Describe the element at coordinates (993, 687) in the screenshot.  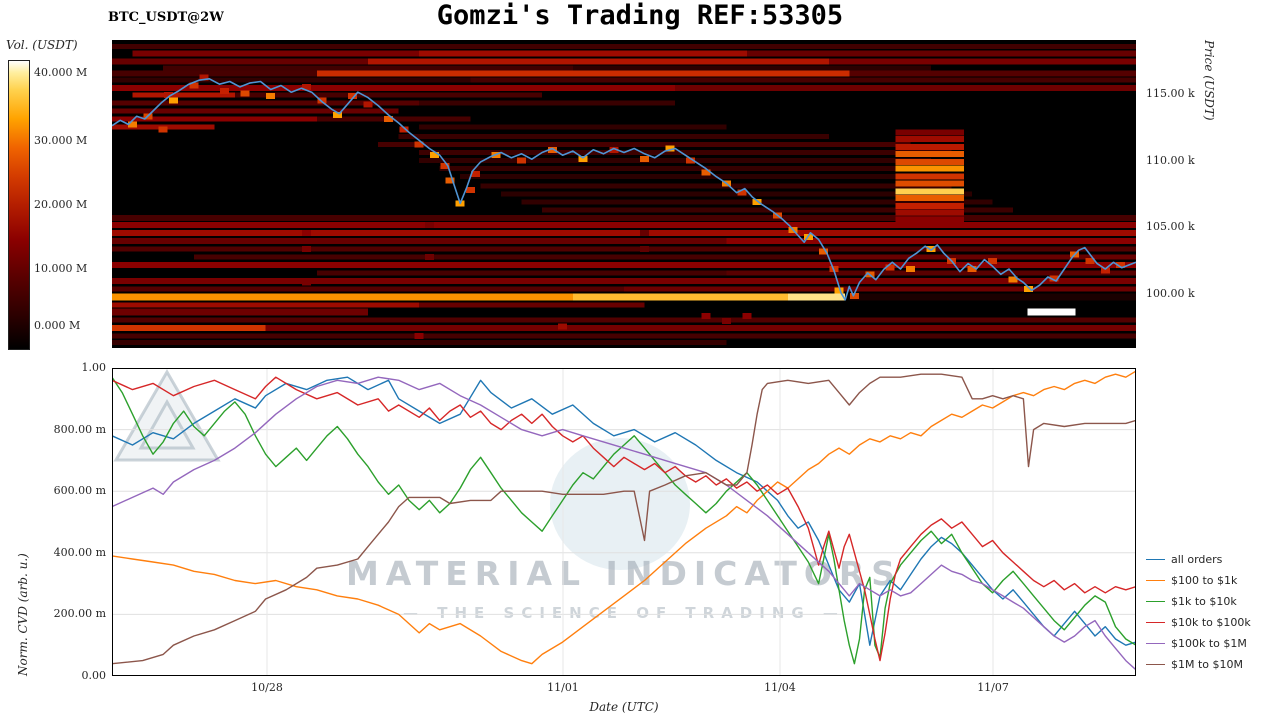
I see `cvd-x-tick-label: 11/07` at that location.